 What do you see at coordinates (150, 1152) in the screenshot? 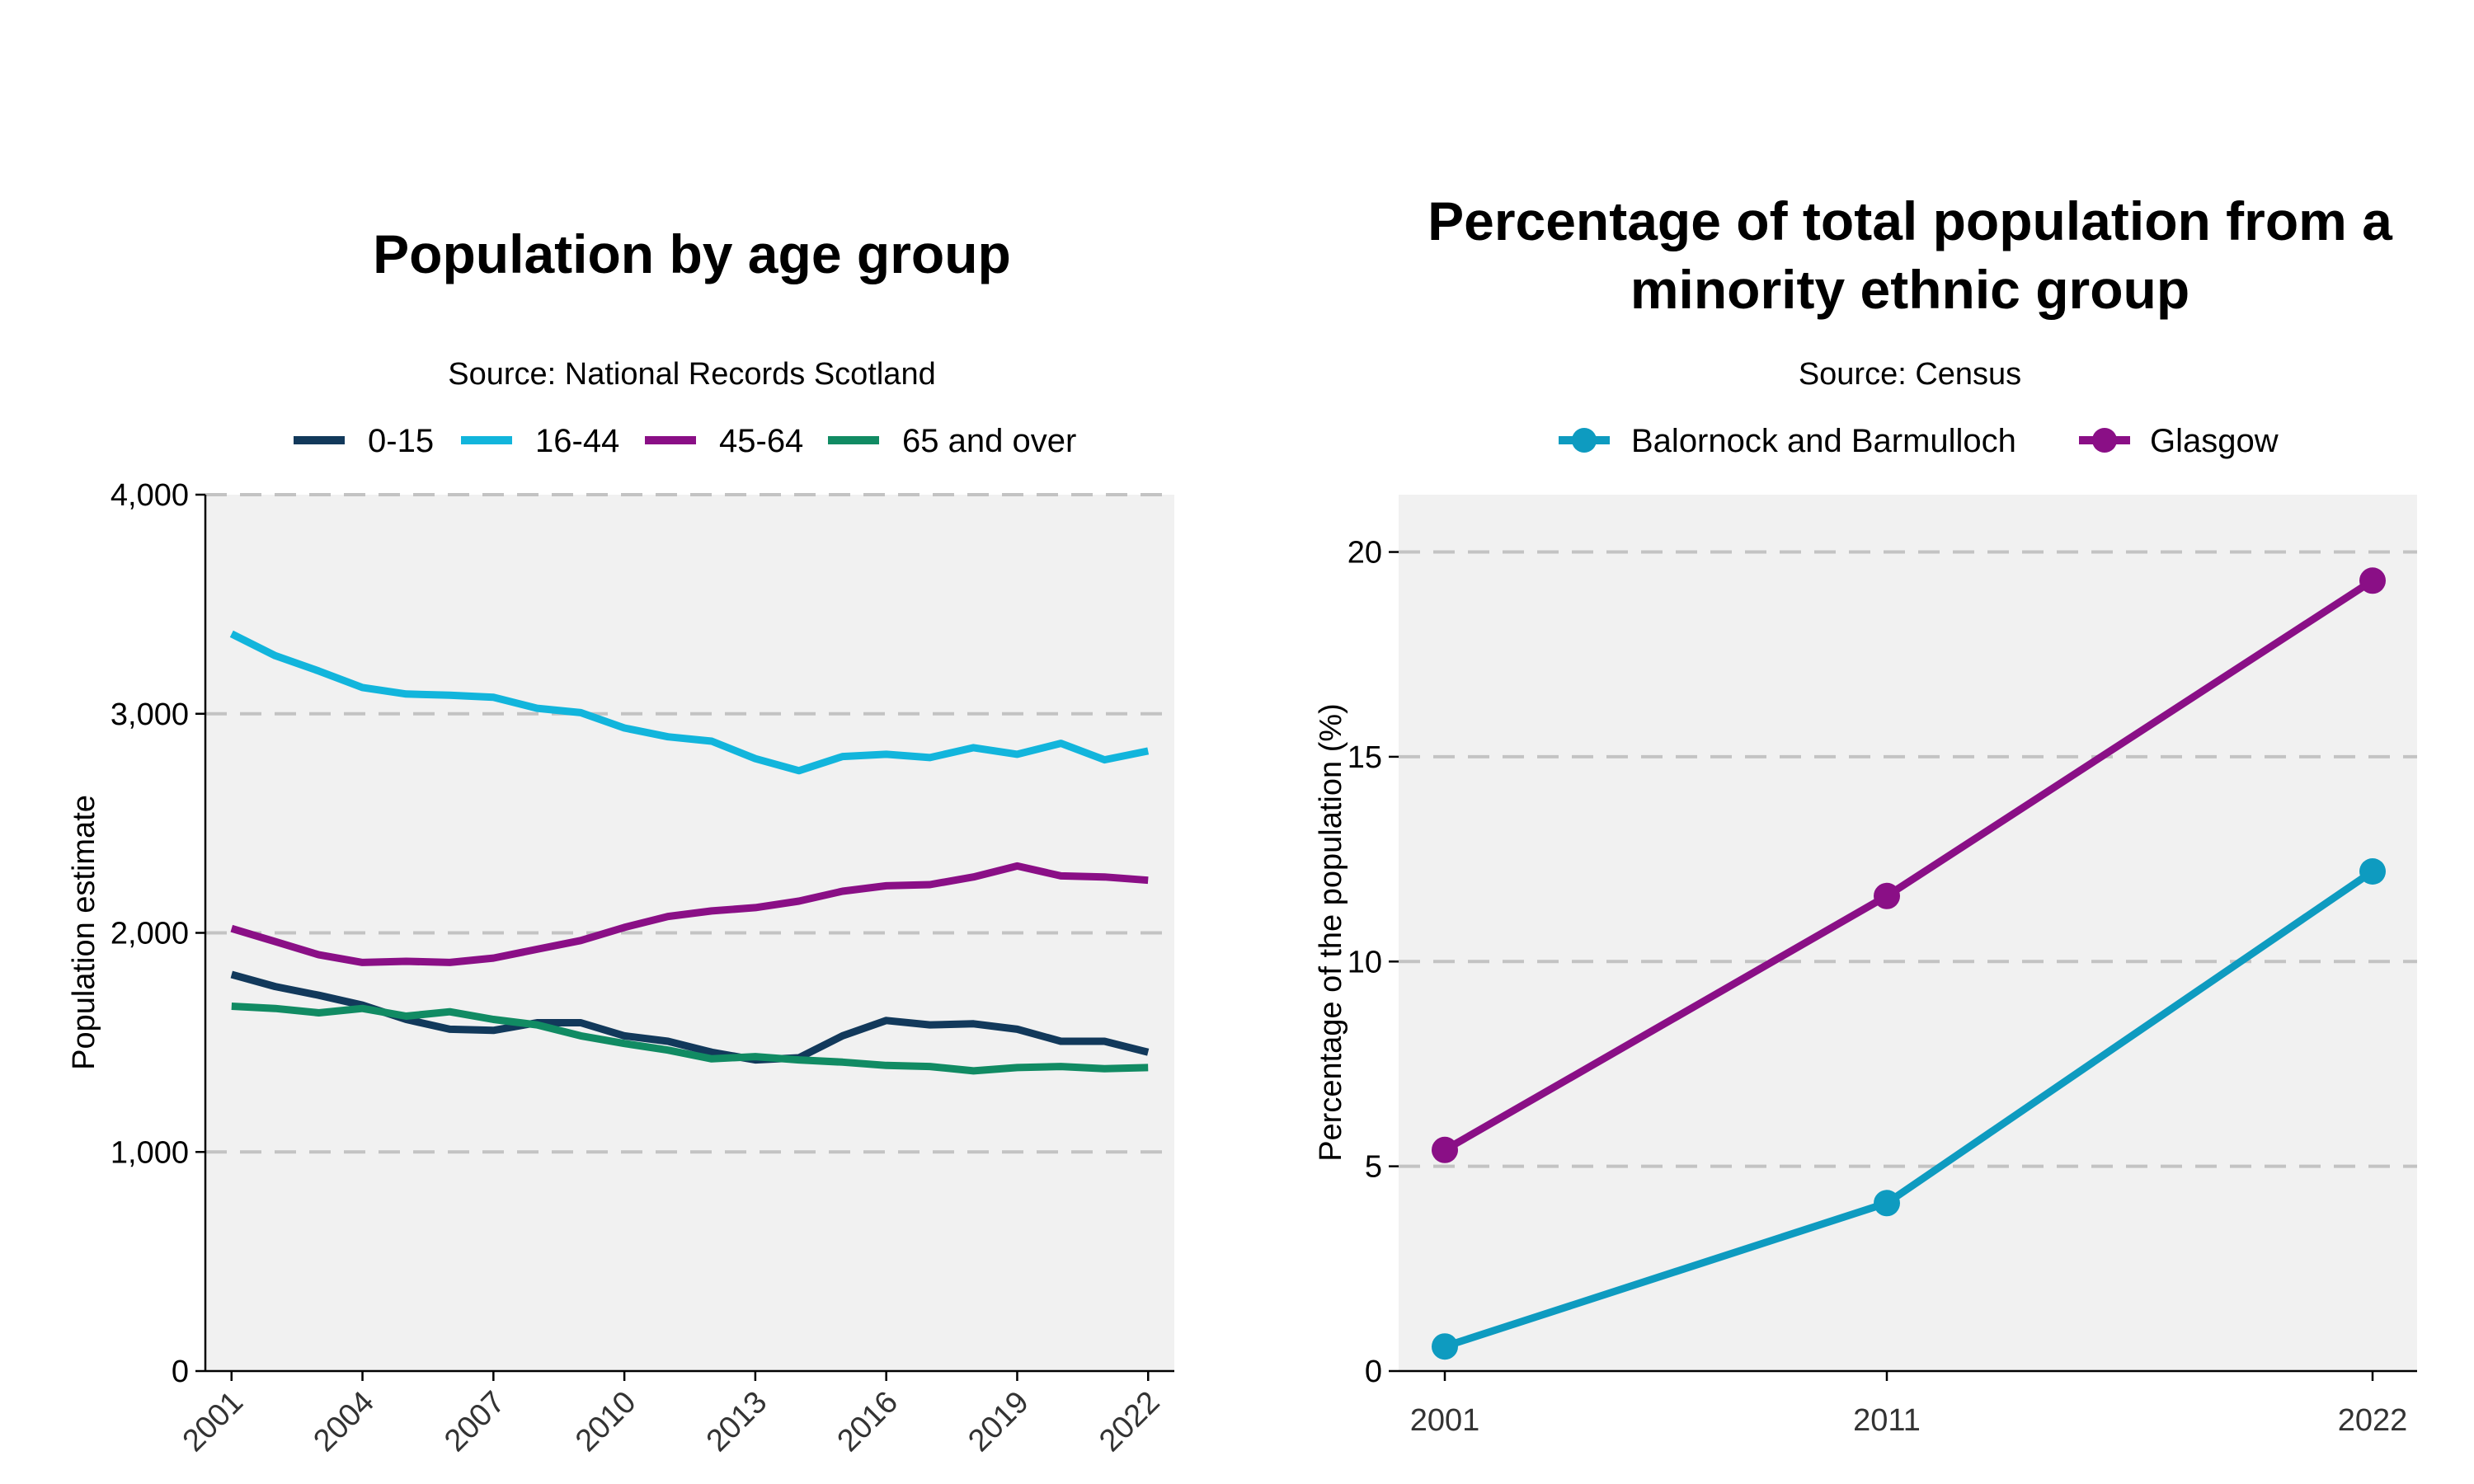
I see `age-chart-y-tick-label-1000: 1,000` at bounding box center [150, 1152].